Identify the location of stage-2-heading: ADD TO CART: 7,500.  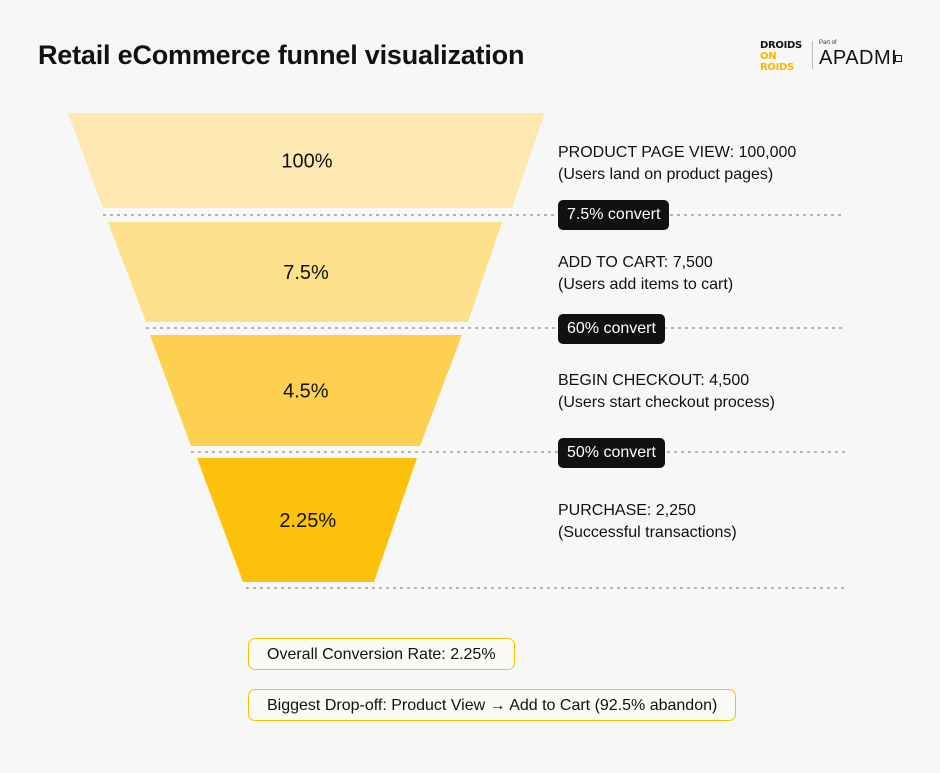
(635, 262).